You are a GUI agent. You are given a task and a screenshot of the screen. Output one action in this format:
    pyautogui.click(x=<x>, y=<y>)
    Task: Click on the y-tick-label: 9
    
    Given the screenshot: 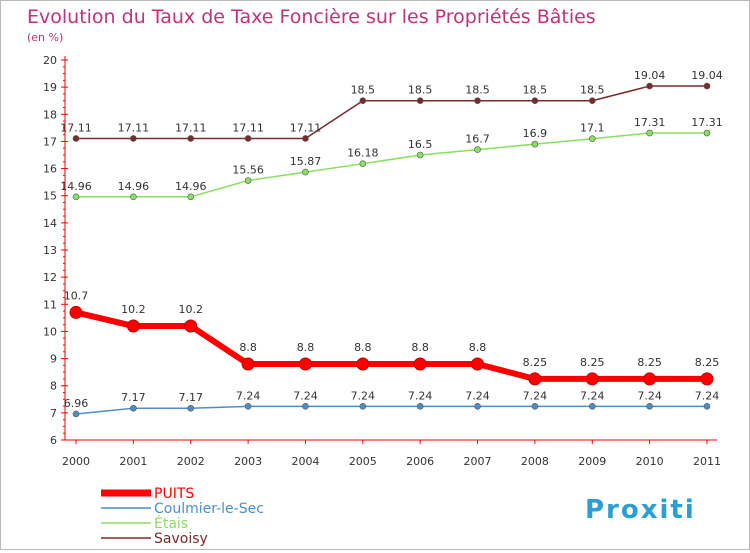 What is the action you would take?
    pyautogui.click(x=53, y=359)
    